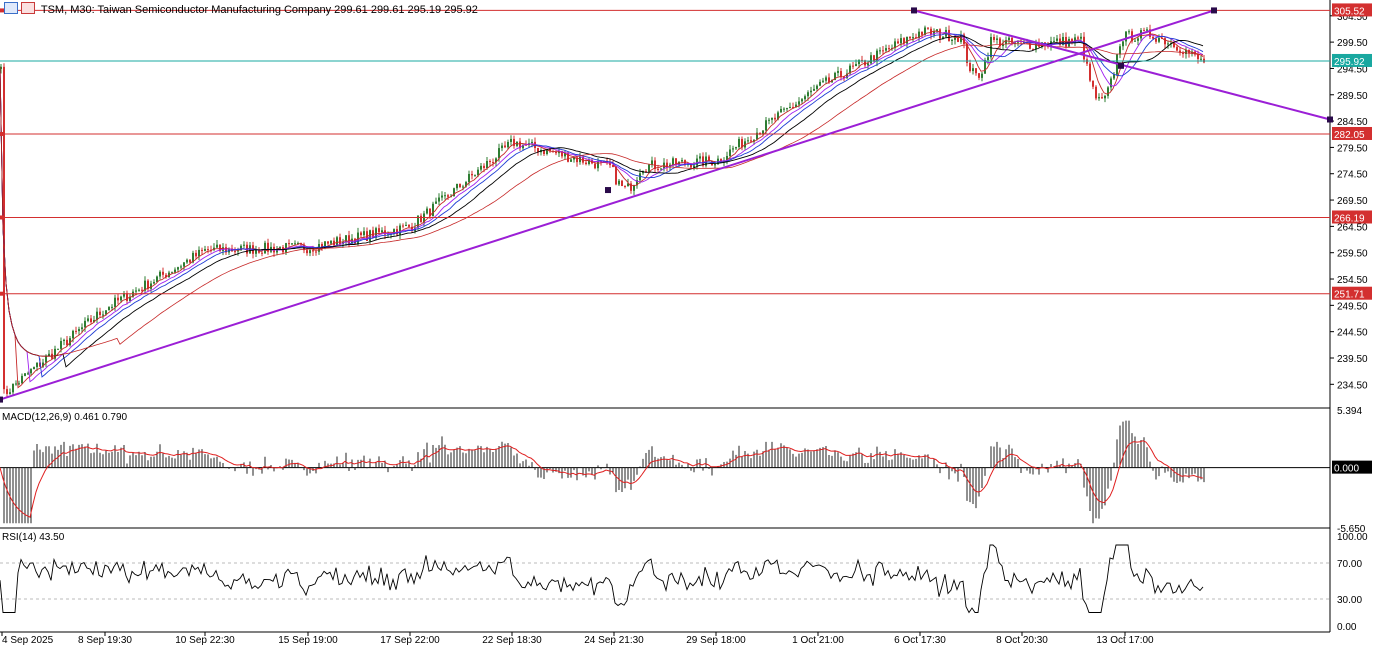  I want to click on macd-tick-label: 0.000, so click(1346, 469).